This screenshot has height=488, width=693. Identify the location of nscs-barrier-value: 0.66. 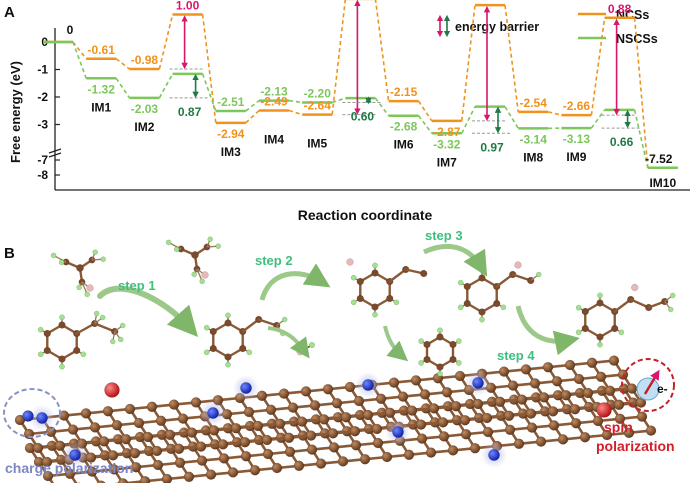
(622, 142).